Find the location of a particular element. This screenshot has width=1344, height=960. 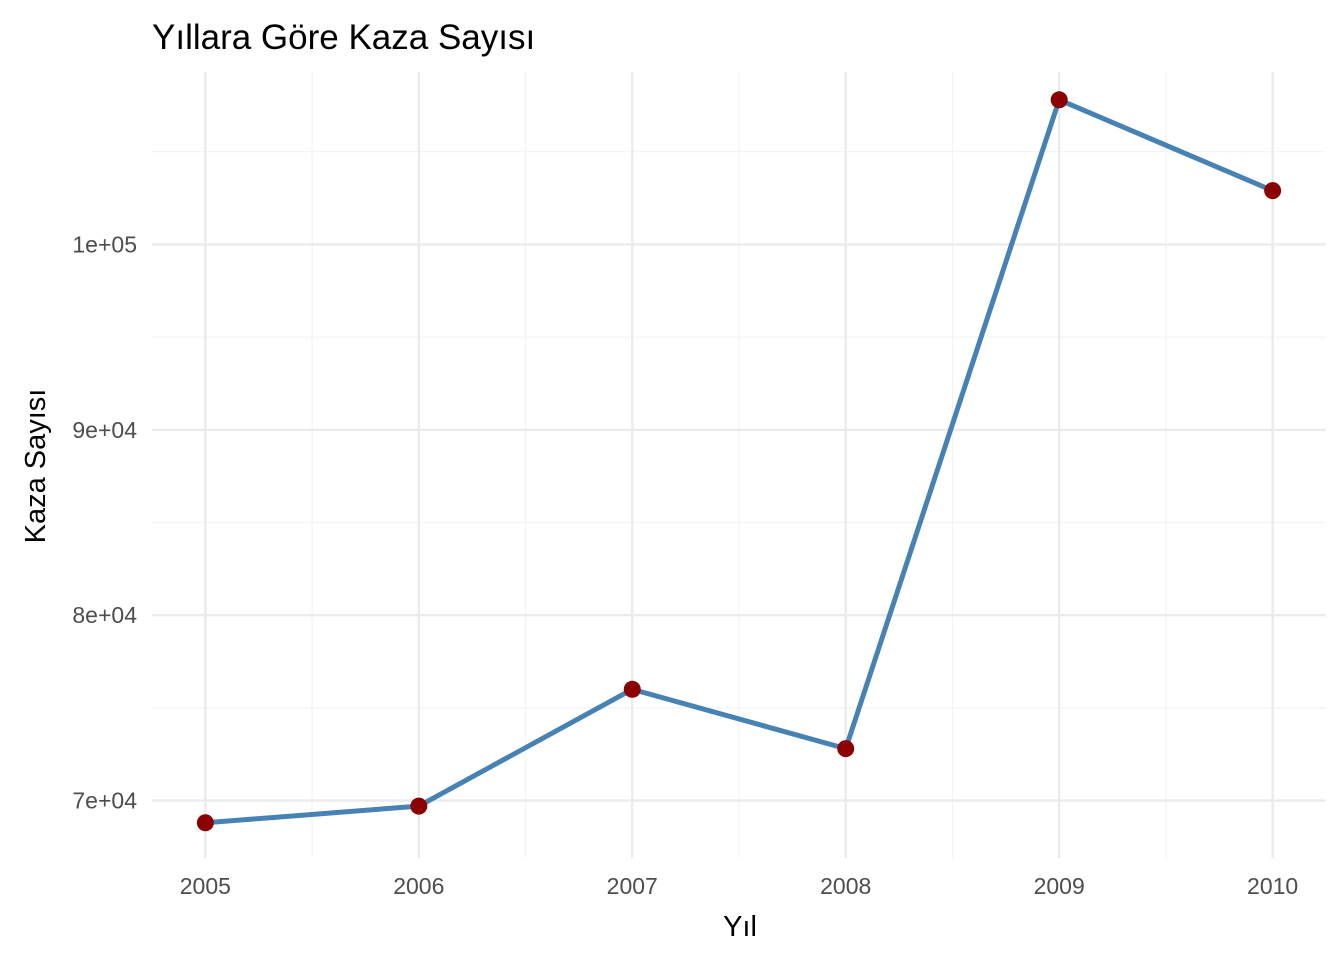

x-tick-label: 2005 is located at coordinates (205, 886).